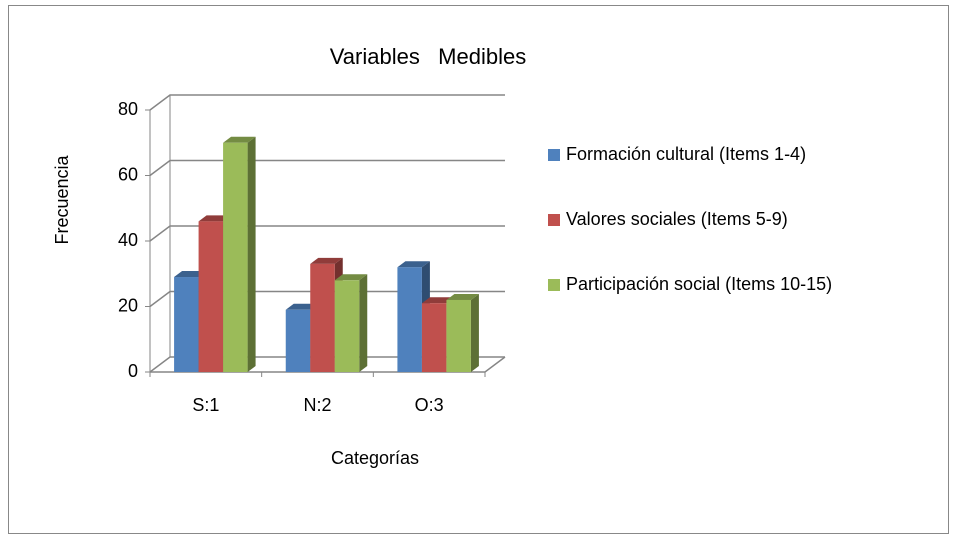 The width and height of the screenshot is (958, 540). What do you see at coordinates (699, 284) in the screenshot?
I see `legend-label: Participación social (Items 10-15)` at bounding box center [699, 284].